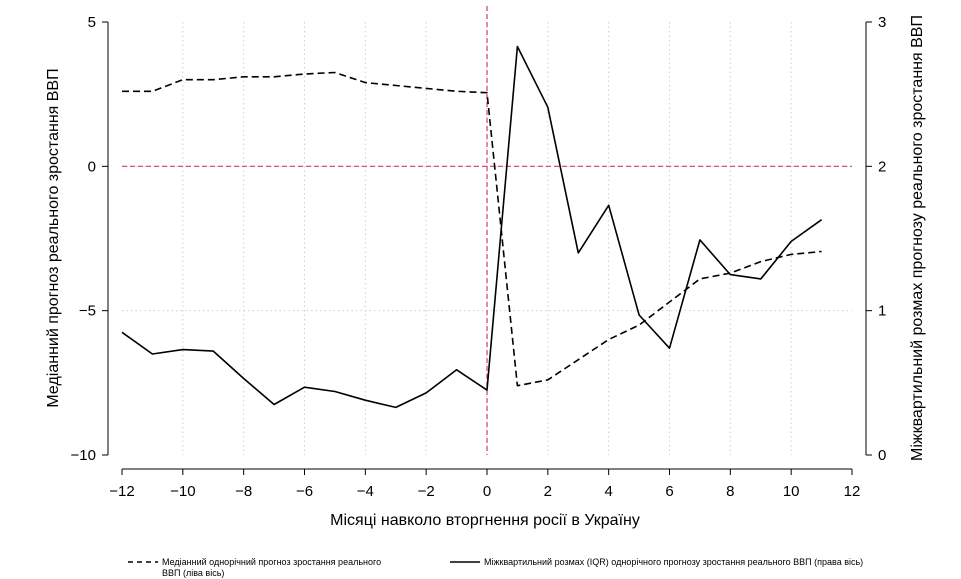  I want to click on left-tick-label: 5, so click(92, 22).